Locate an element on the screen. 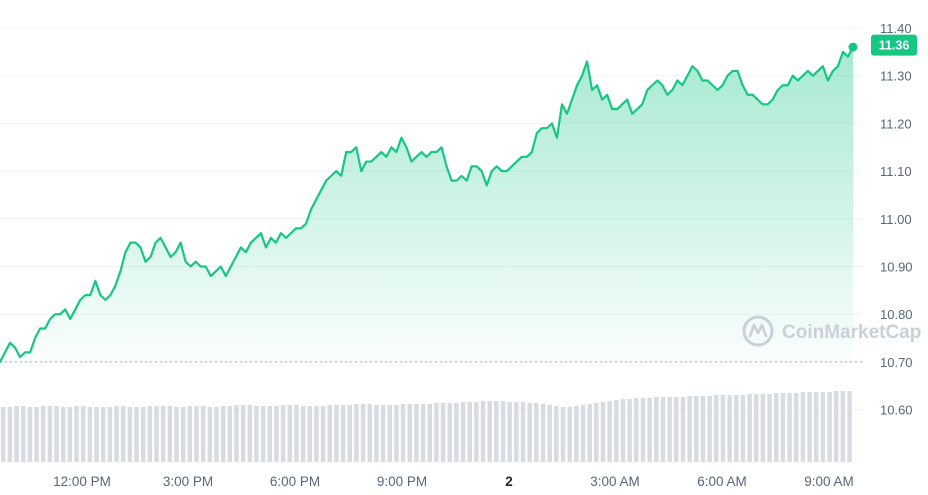 The width and height of the screenshot is (928, 495). x-tick-label: 12:00 PM is located at coordinates (82, 481).